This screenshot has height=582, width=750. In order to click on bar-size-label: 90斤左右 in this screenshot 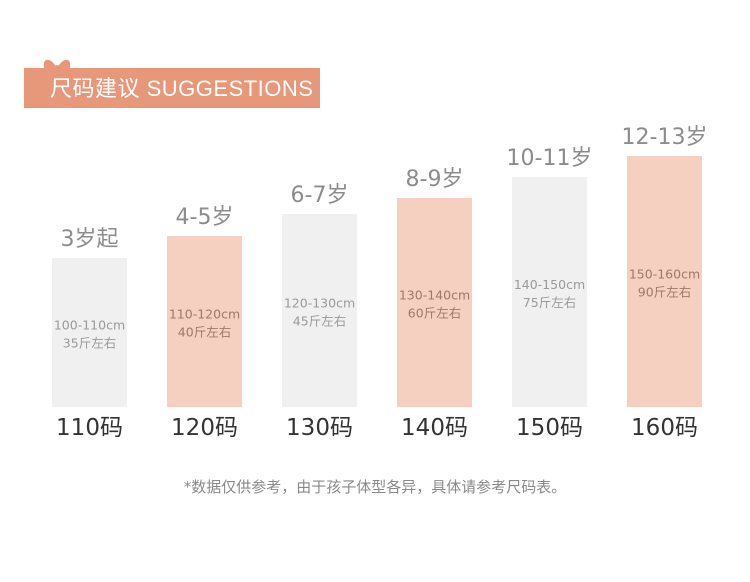, I will do `click(664, 292)`.